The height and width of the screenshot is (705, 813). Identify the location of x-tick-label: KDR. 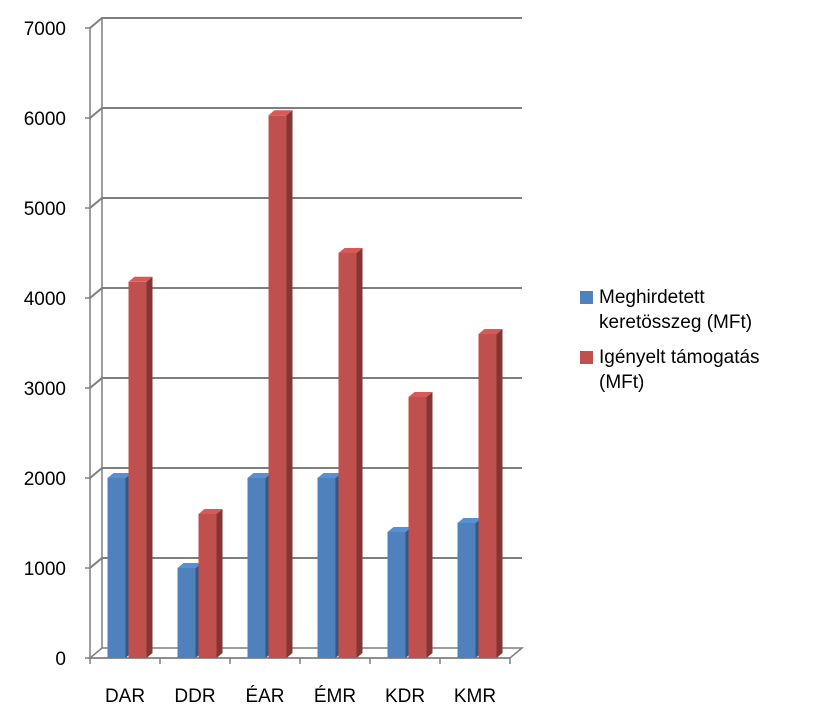
(405, 695).